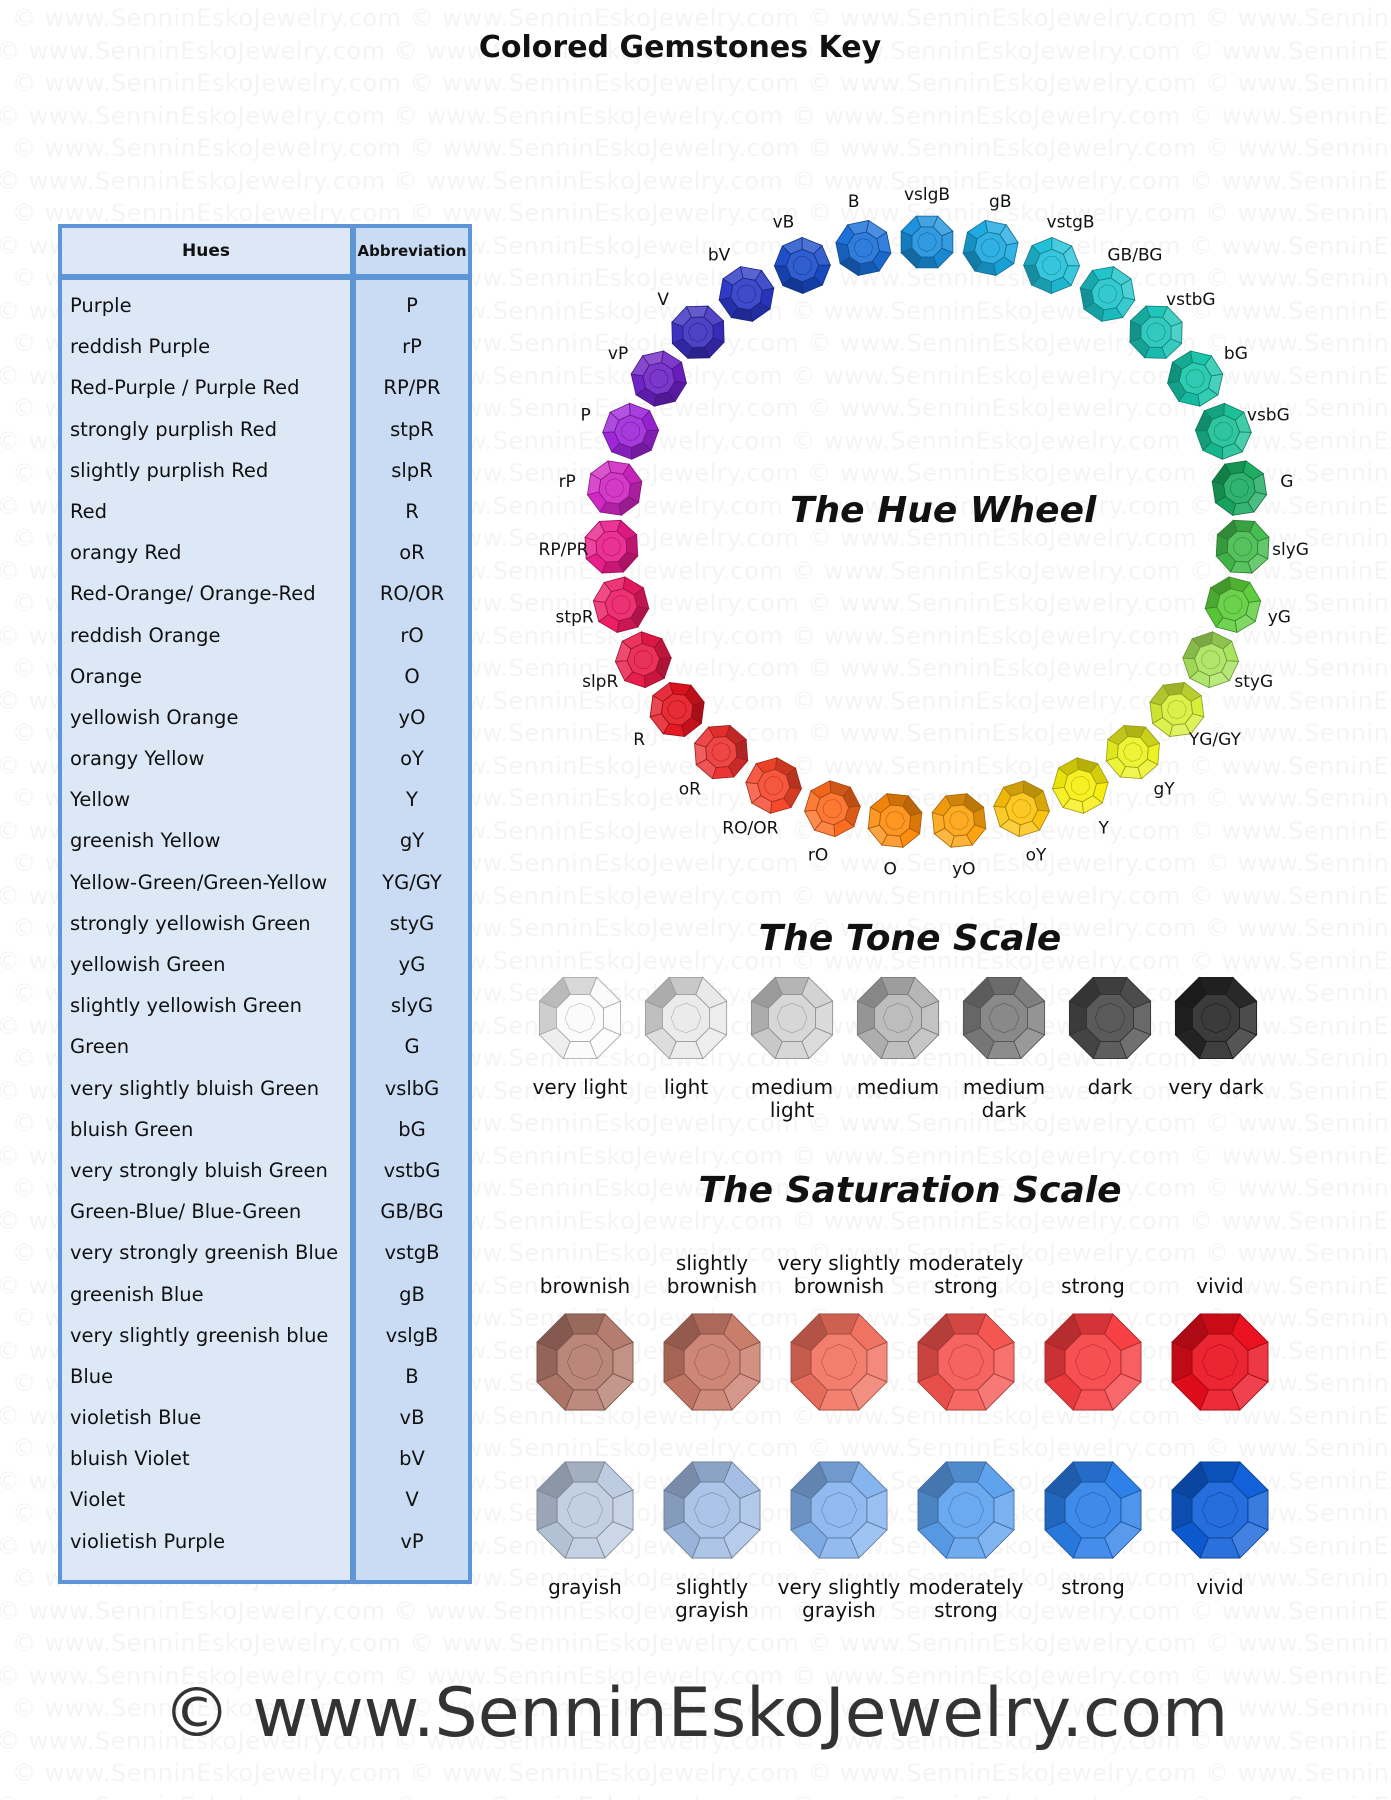  What do you see at coordinates (204, 1253) in the screenshot?
I see `hue-name: very strongly greenish Blue` at bounding box center [204, 1253].